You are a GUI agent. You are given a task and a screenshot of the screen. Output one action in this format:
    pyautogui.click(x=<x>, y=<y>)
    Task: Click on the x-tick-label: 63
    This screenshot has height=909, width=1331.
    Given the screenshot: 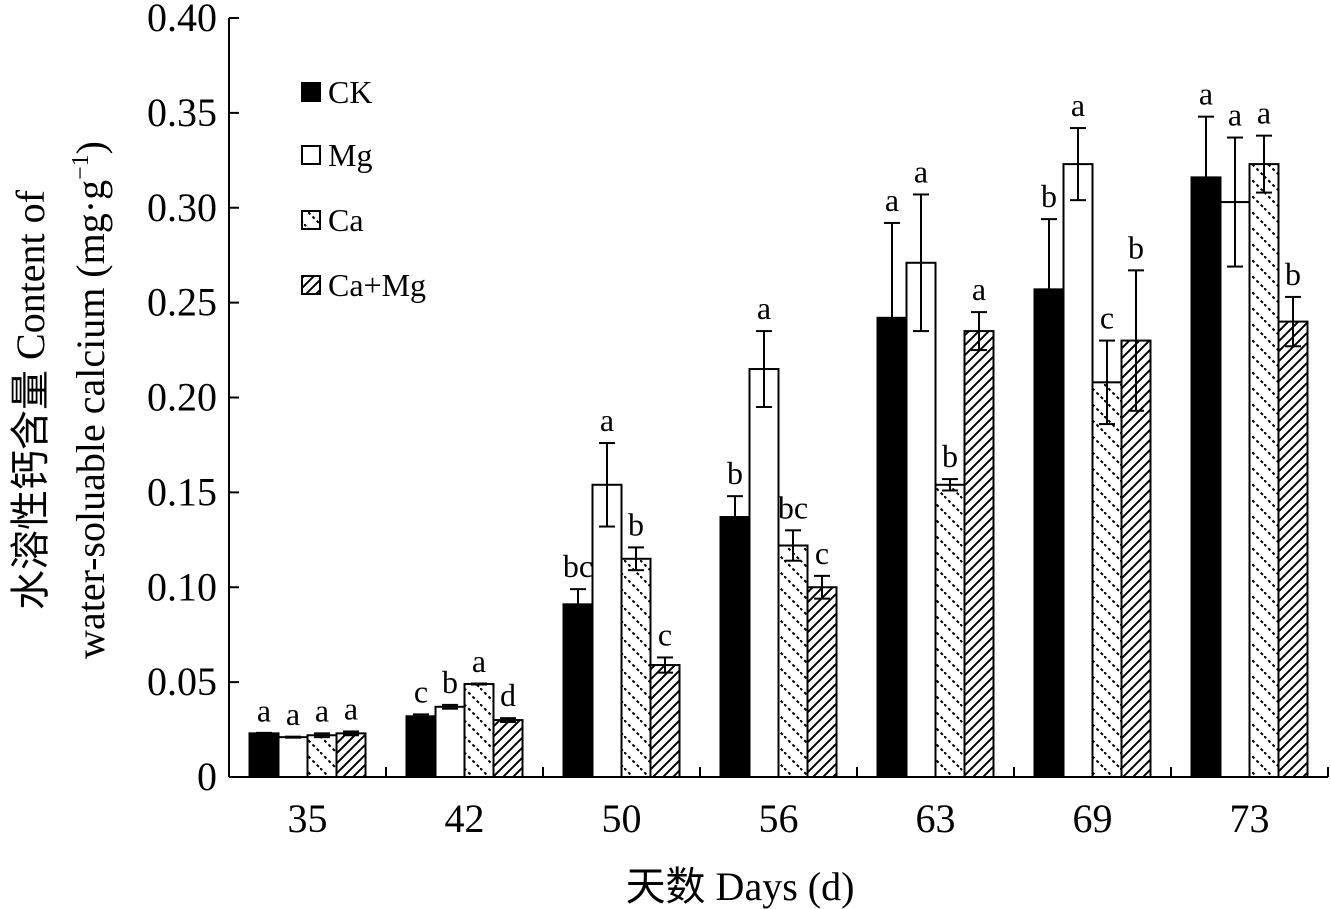 What is the action you would take?
    pyautogui.click(x=936, y=818)
    